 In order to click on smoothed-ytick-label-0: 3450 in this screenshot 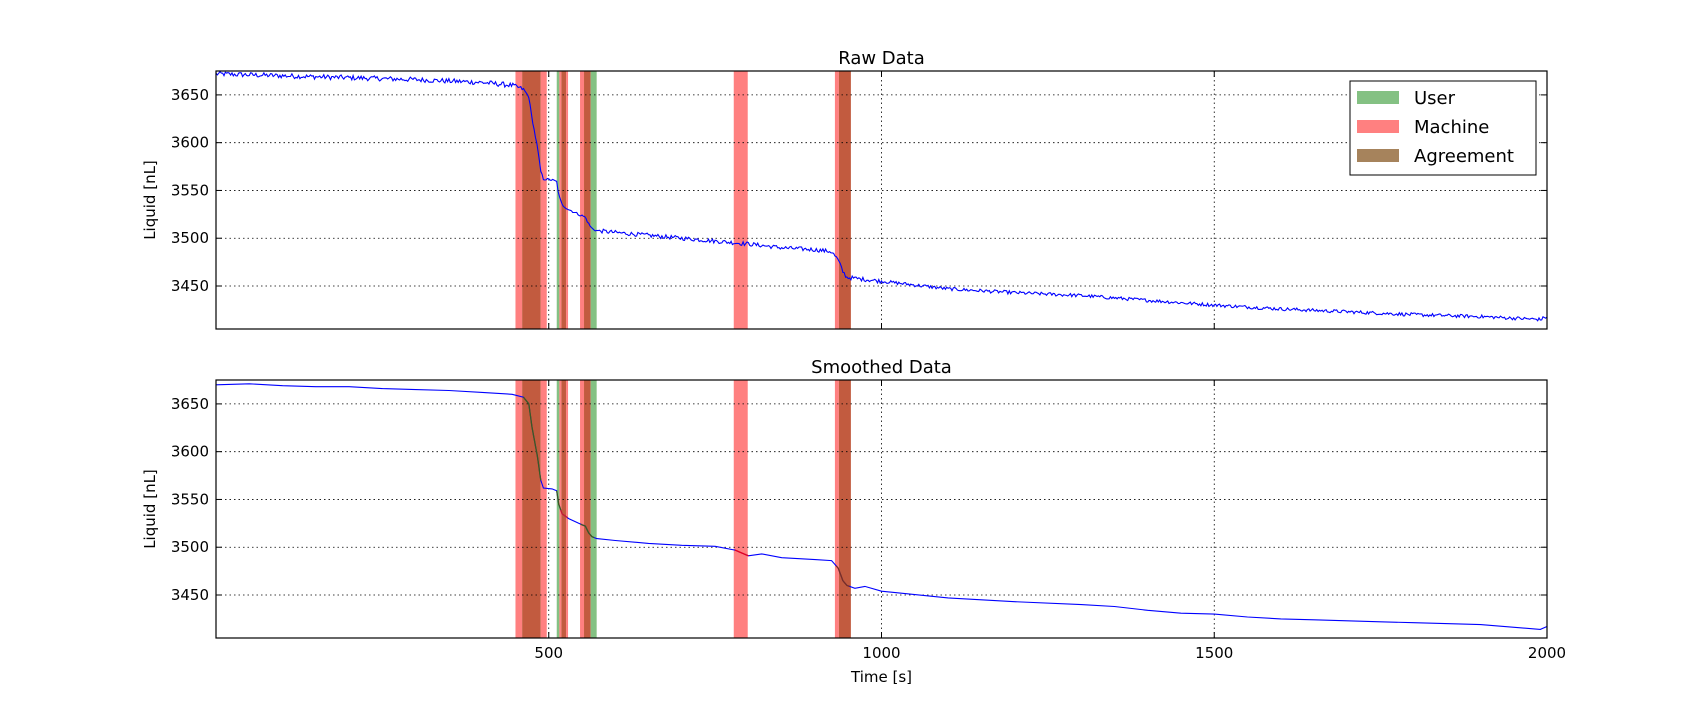, I will do `click(190, 595)`.